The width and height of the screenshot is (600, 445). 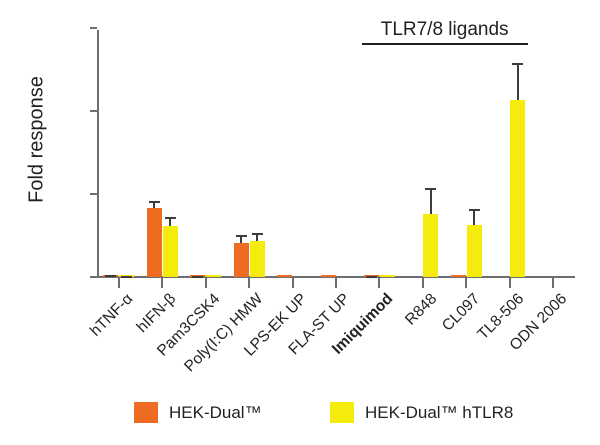 What do you see at coordinates (300, 417) in the screenshot?
I see `chart-legend: HEK-Dual™ HEK-Dual™ hTLR8` at bounding box center [300, 417].